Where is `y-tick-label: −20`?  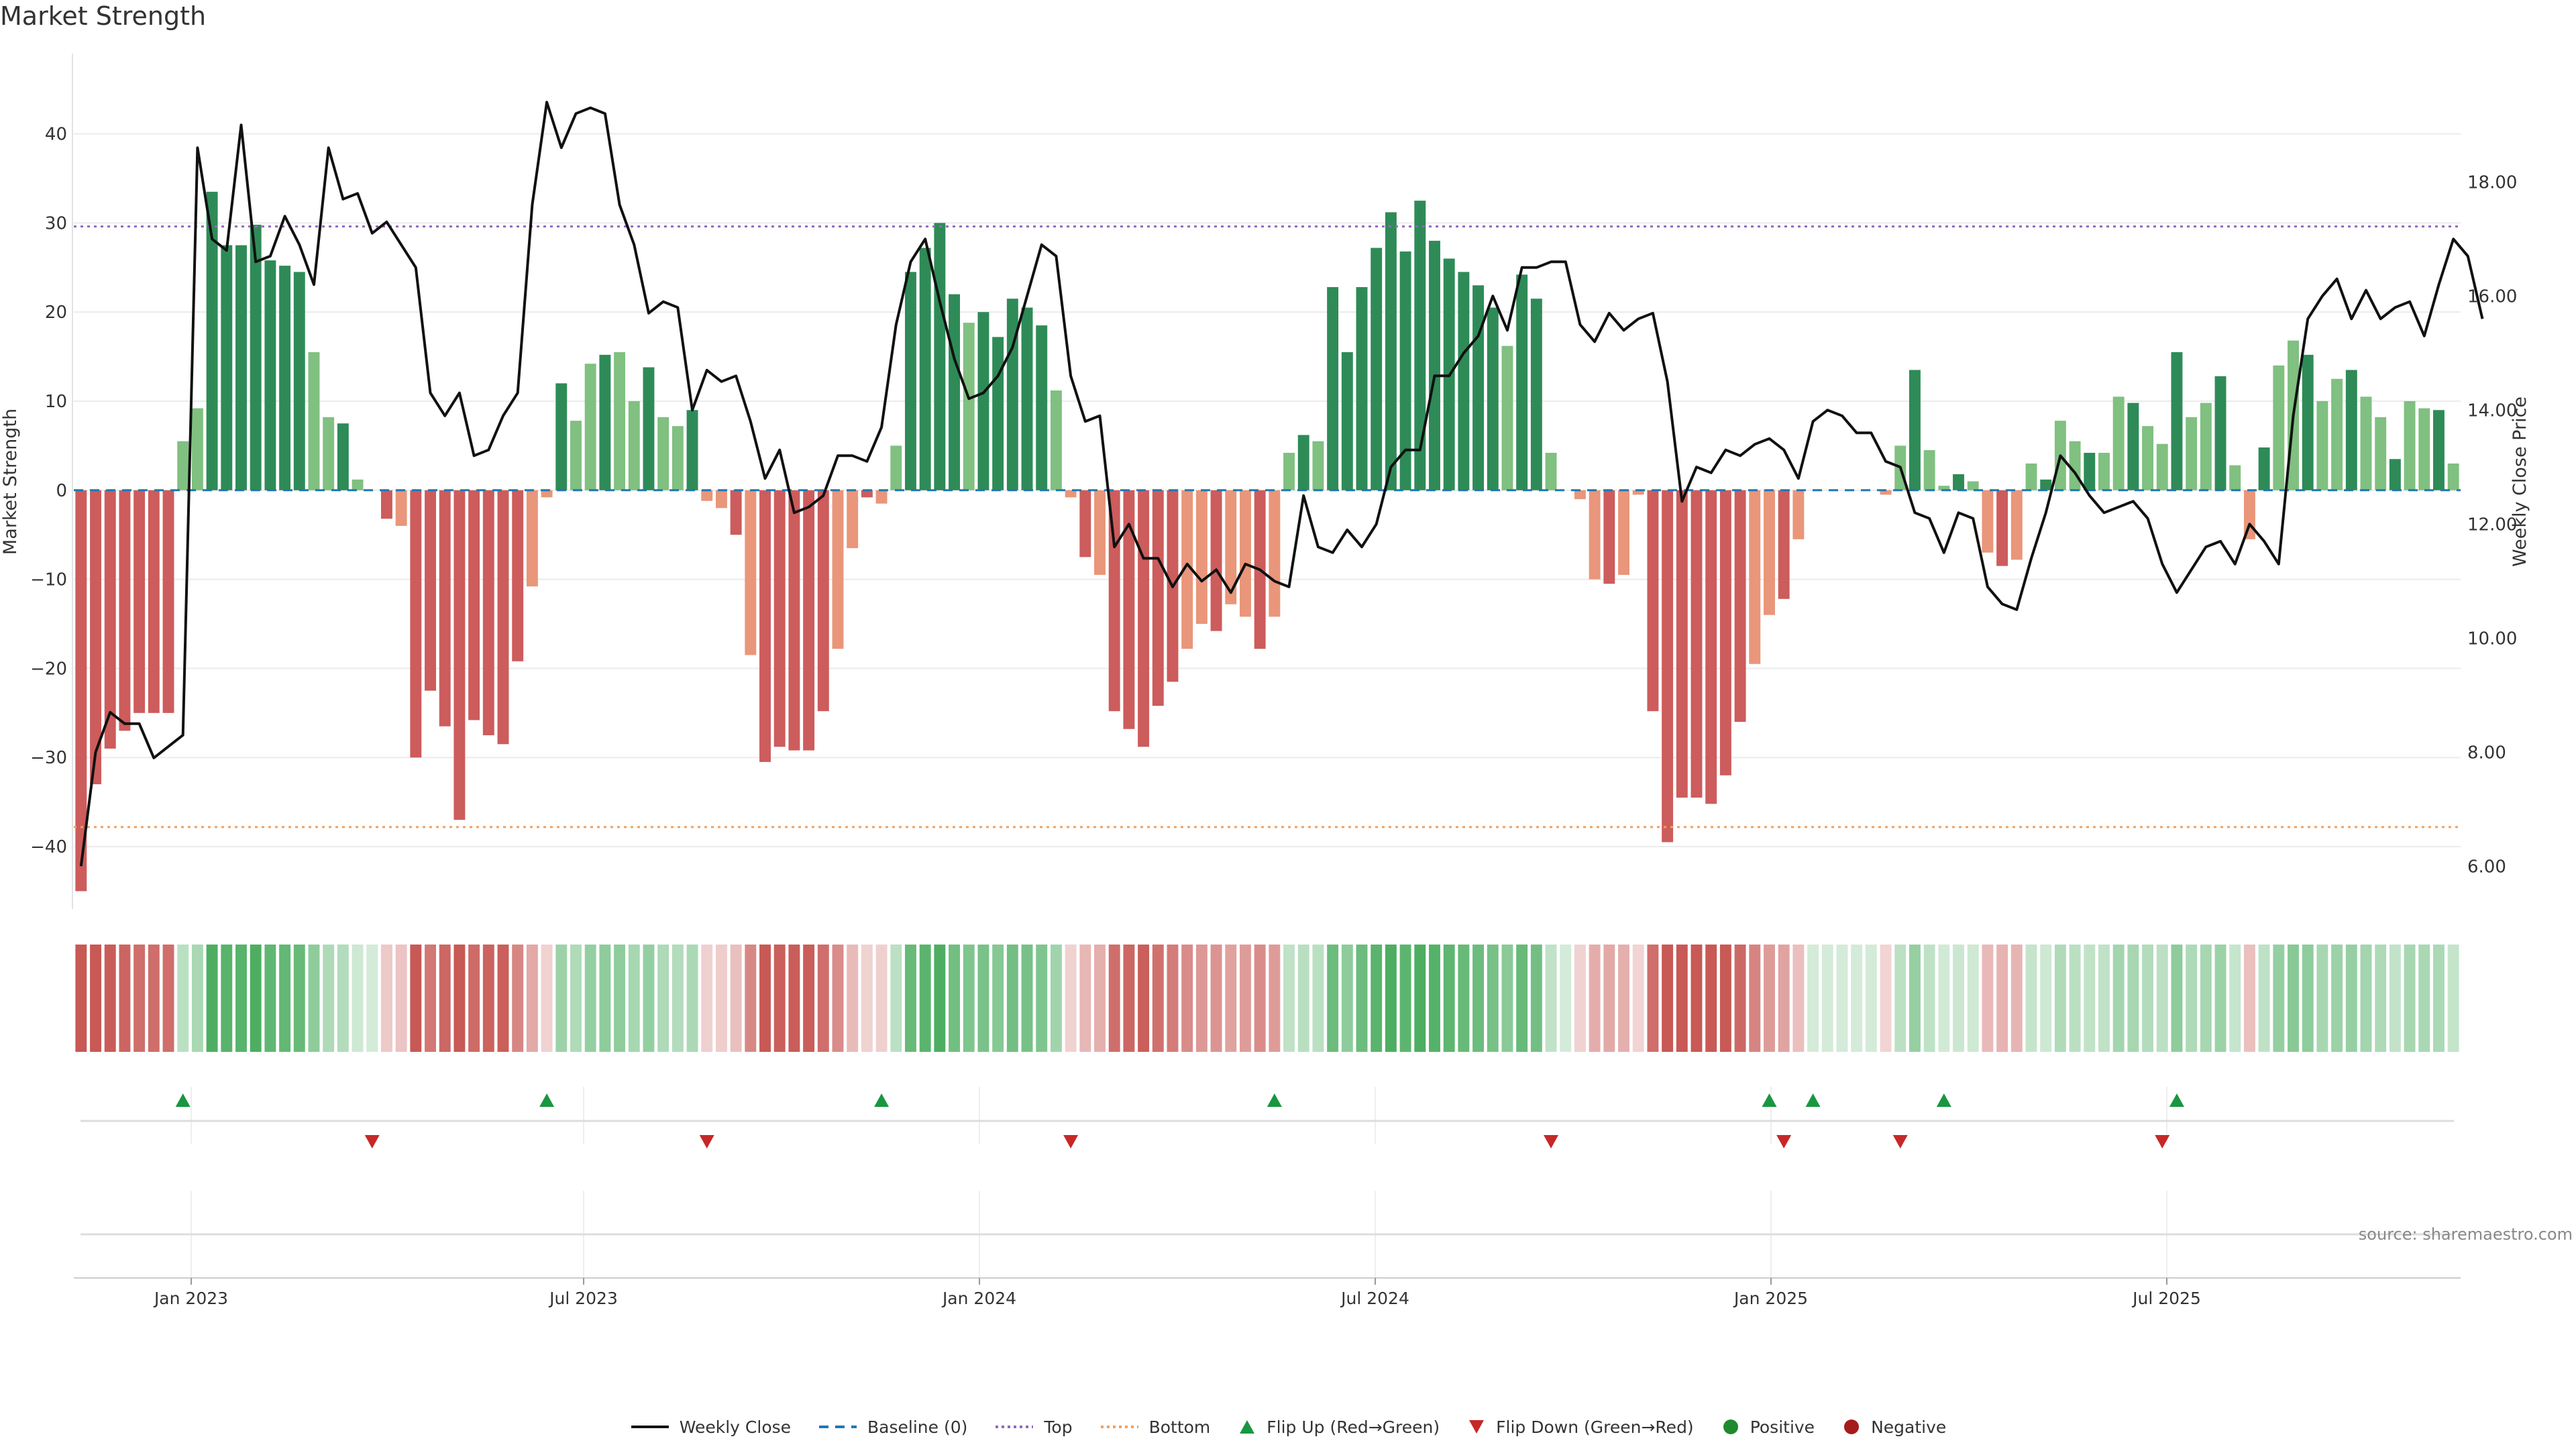 y-tick-label: −20 is located at coordinates (48, 669).